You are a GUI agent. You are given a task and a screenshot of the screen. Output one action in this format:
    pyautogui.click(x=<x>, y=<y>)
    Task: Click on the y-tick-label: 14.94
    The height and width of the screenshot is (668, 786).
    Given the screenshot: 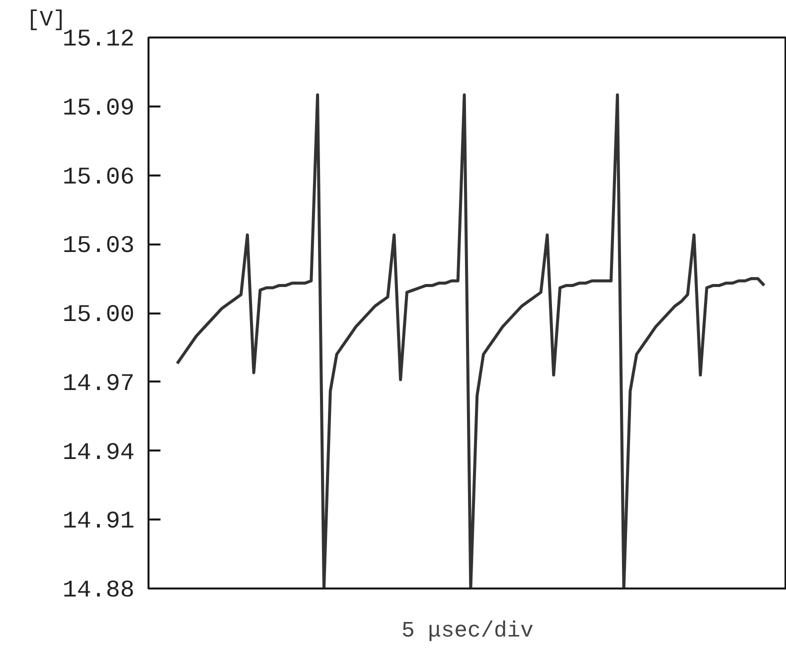 What is the action you would take?
    pyautogui.click(x=98, y=453)
    